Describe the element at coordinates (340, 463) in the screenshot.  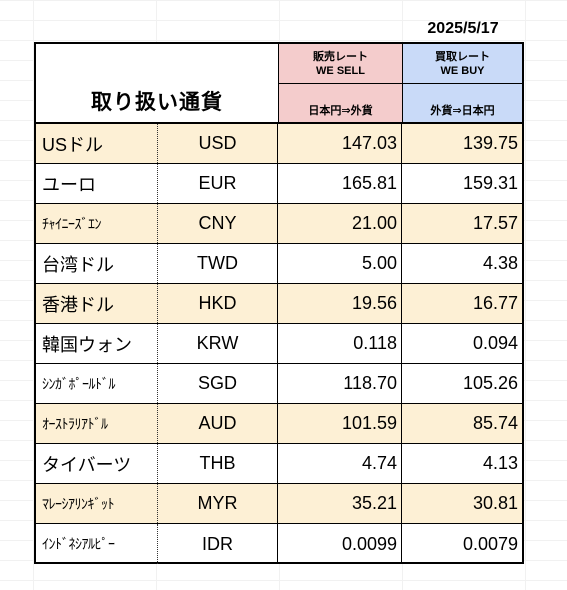
I see `sell-rate: 4.74` at that location.